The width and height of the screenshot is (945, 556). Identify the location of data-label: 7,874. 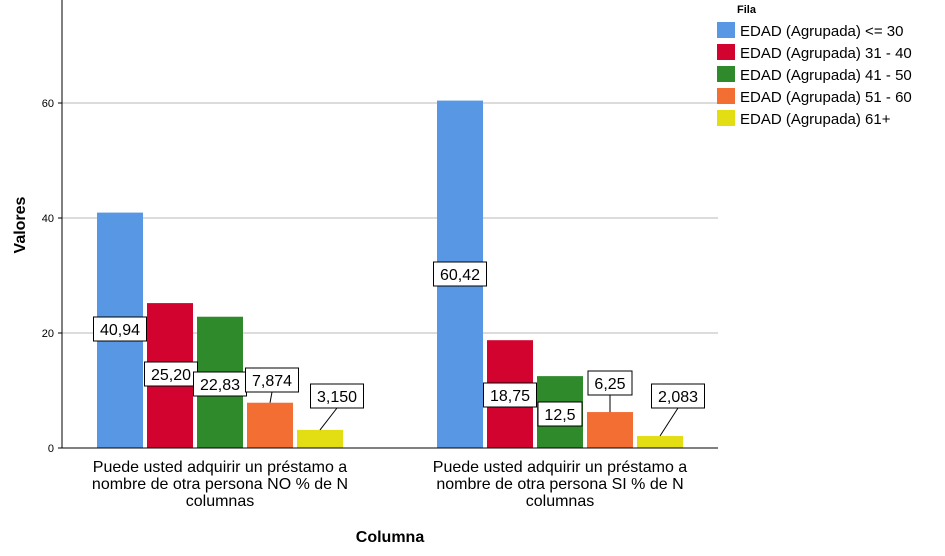
(272, 381).